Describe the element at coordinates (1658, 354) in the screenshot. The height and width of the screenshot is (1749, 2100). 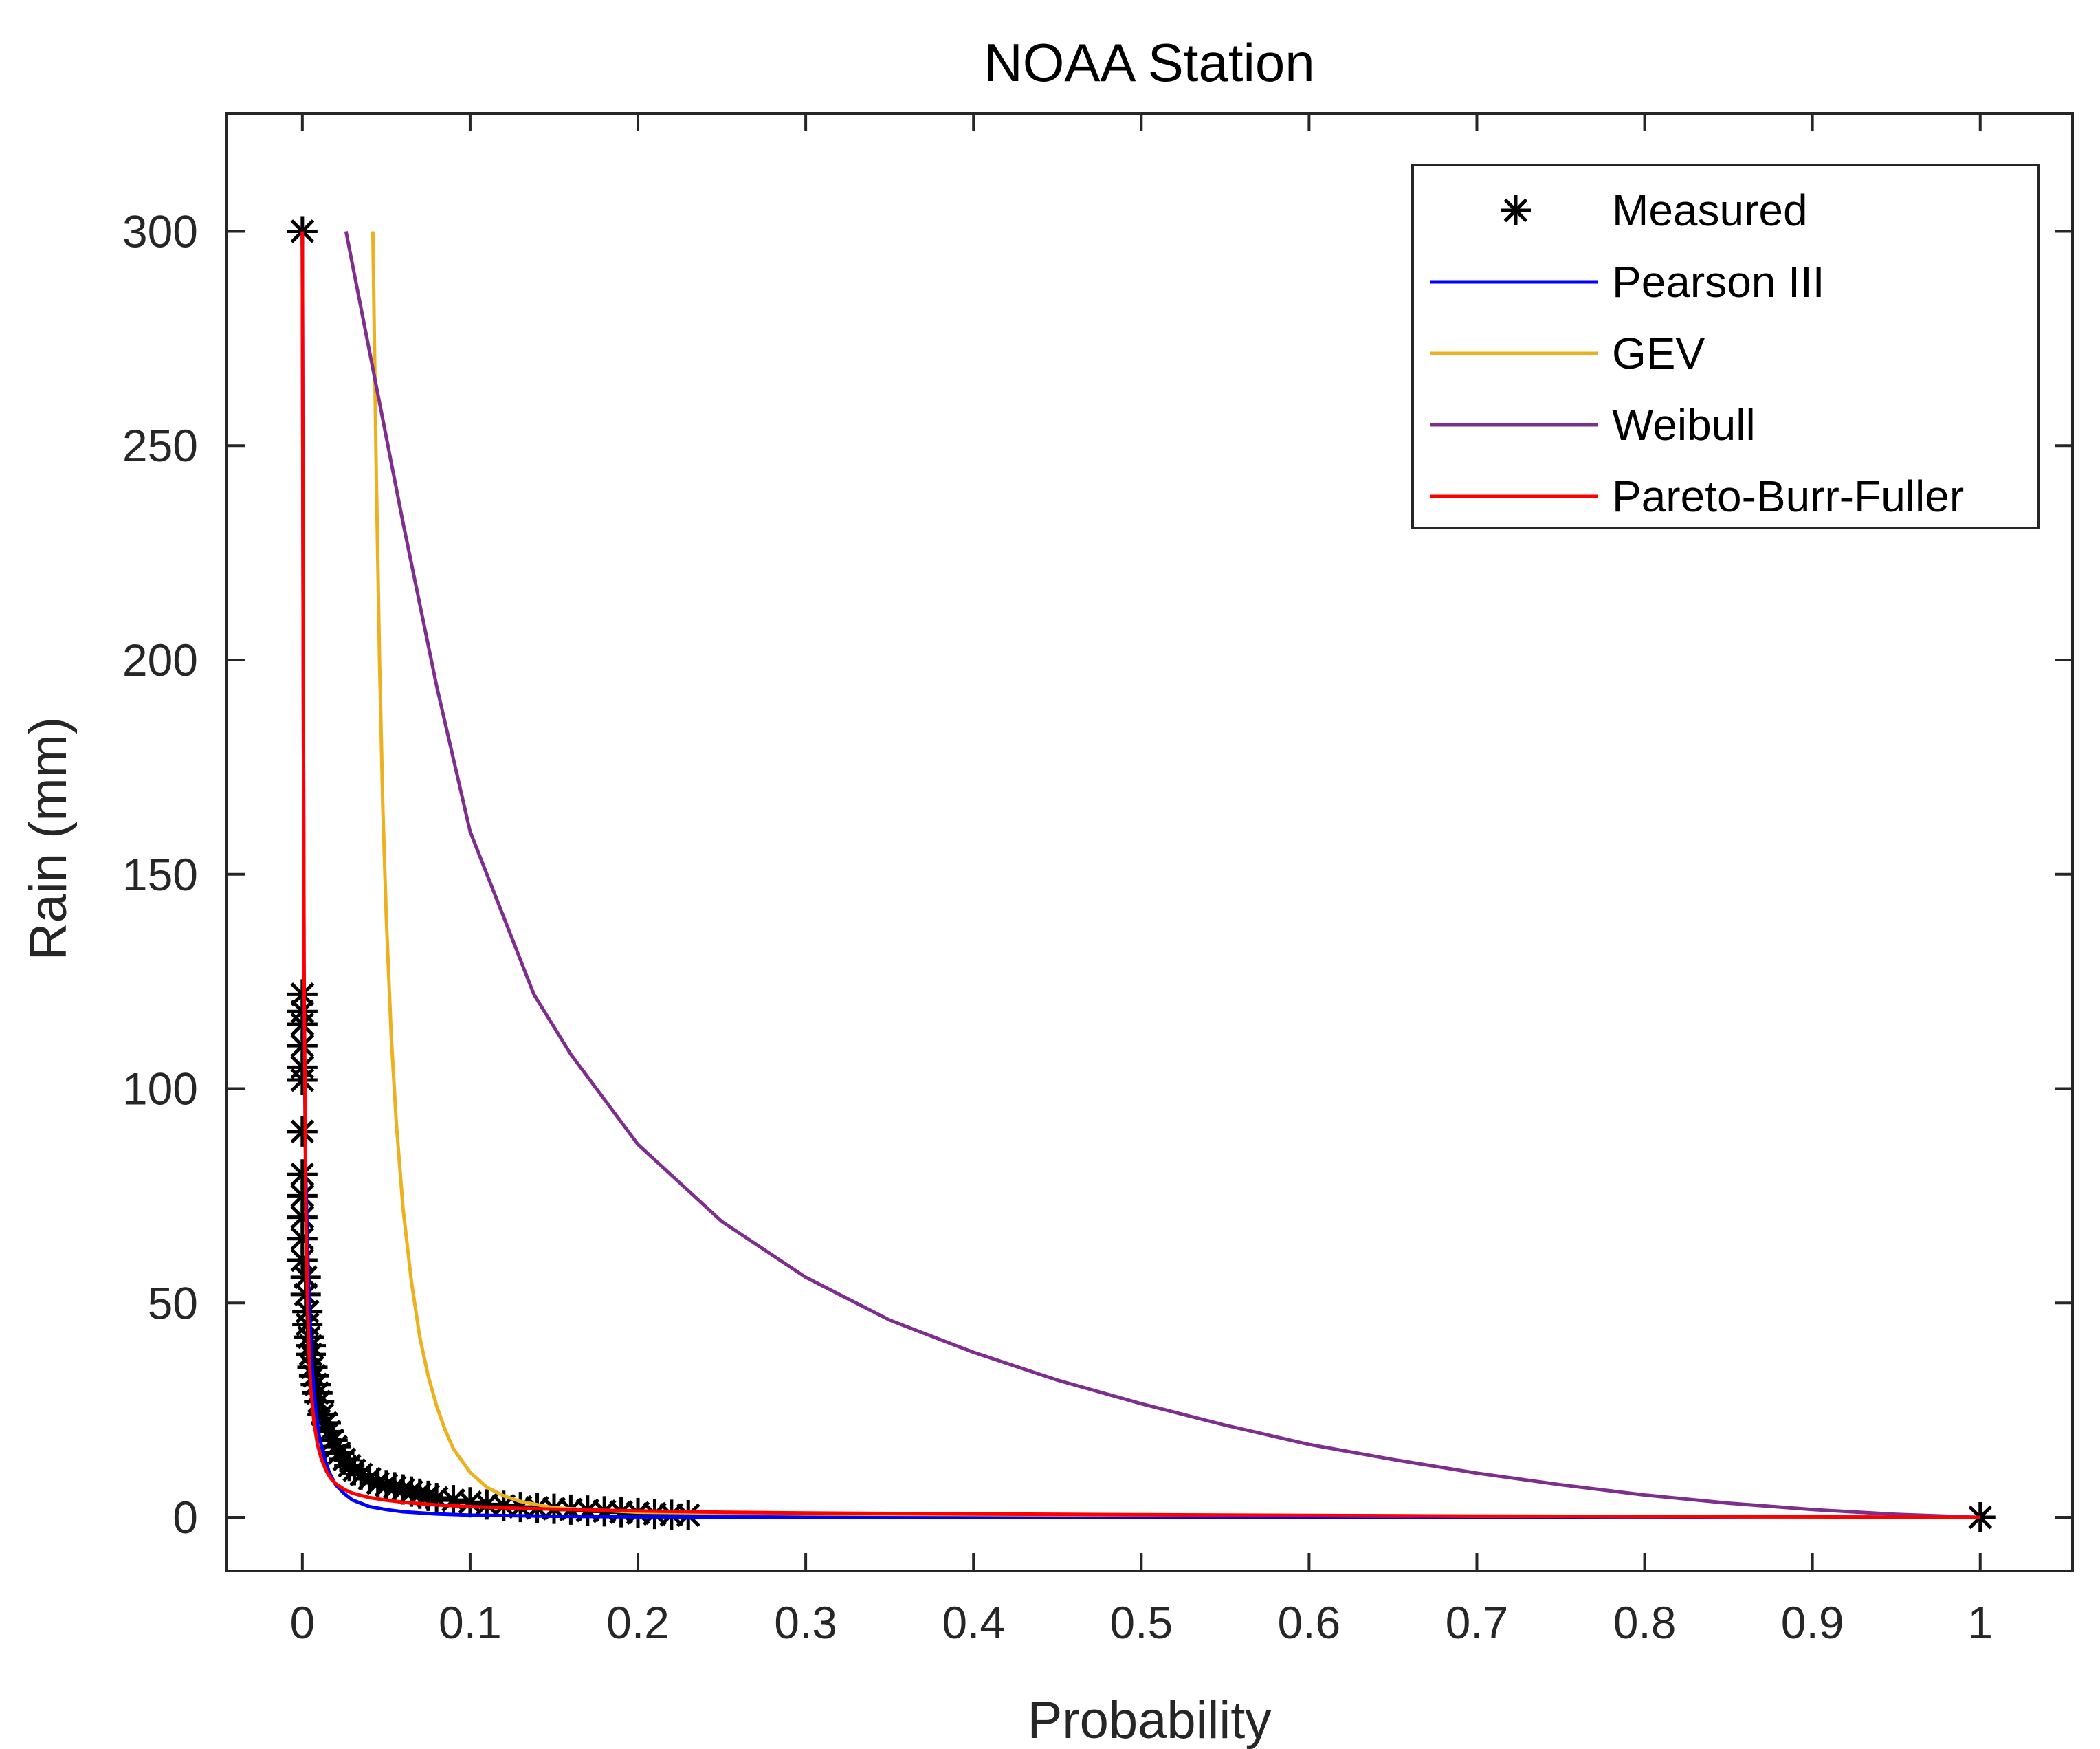
I see `legend-label-gev: GEV` at that location.